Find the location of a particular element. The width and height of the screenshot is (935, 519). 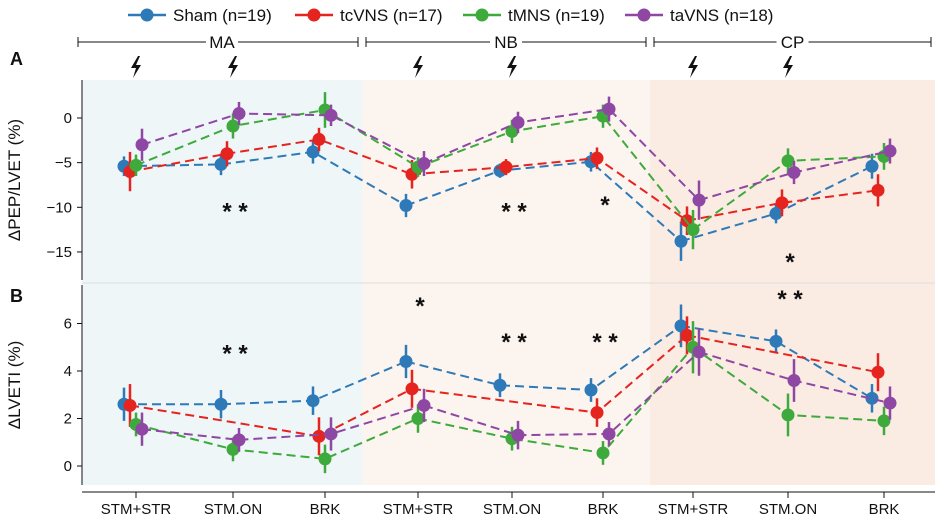

legend-item: taVNS (n=18) is located at coordinates (699, 15).